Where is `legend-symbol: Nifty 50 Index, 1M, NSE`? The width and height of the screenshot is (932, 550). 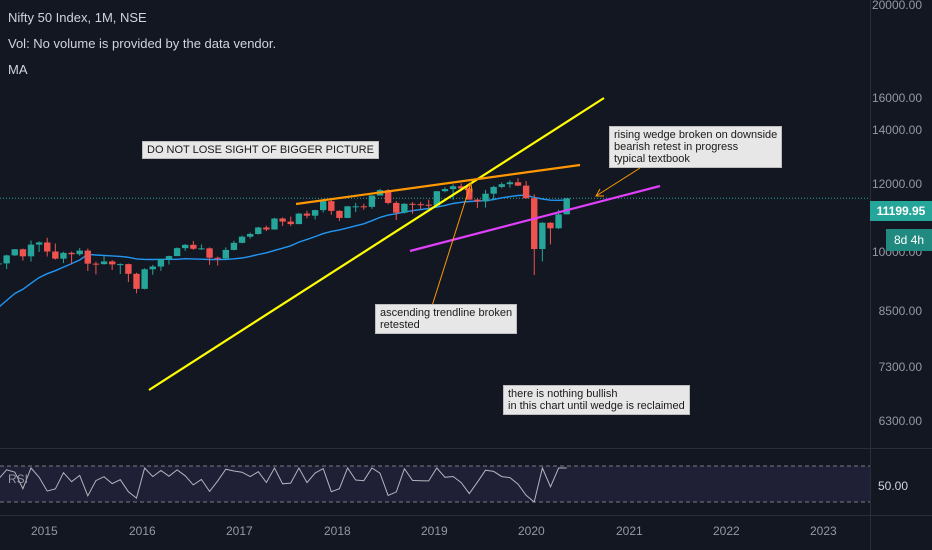
legend-symbol: Nifty 50 Index, 1M, NSE is located at coordinates (77, 17).